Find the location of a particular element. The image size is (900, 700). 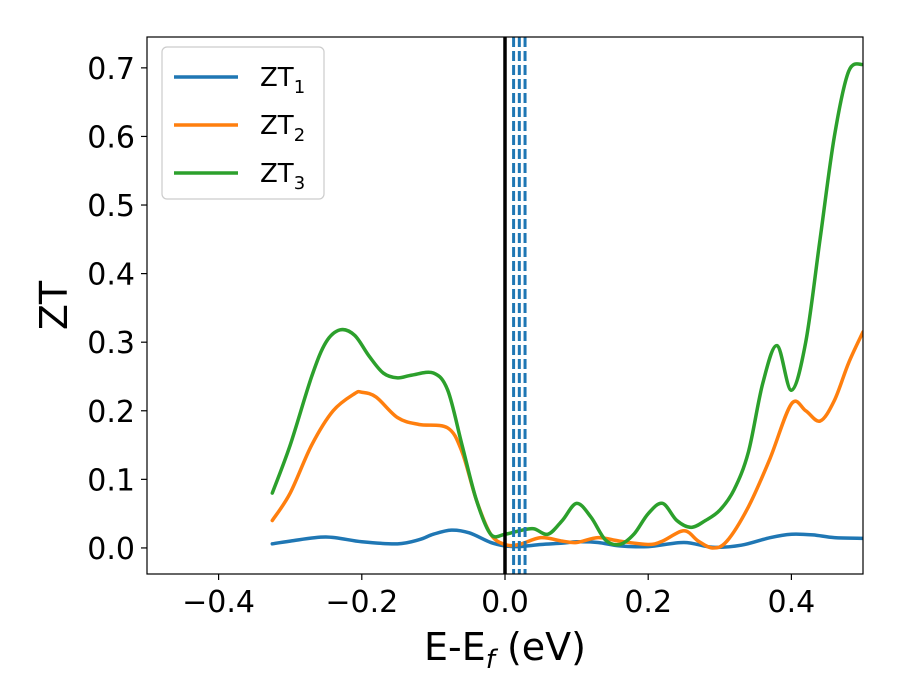

legend-label-zt3: ZT3 is located at coordinates (282, 176).